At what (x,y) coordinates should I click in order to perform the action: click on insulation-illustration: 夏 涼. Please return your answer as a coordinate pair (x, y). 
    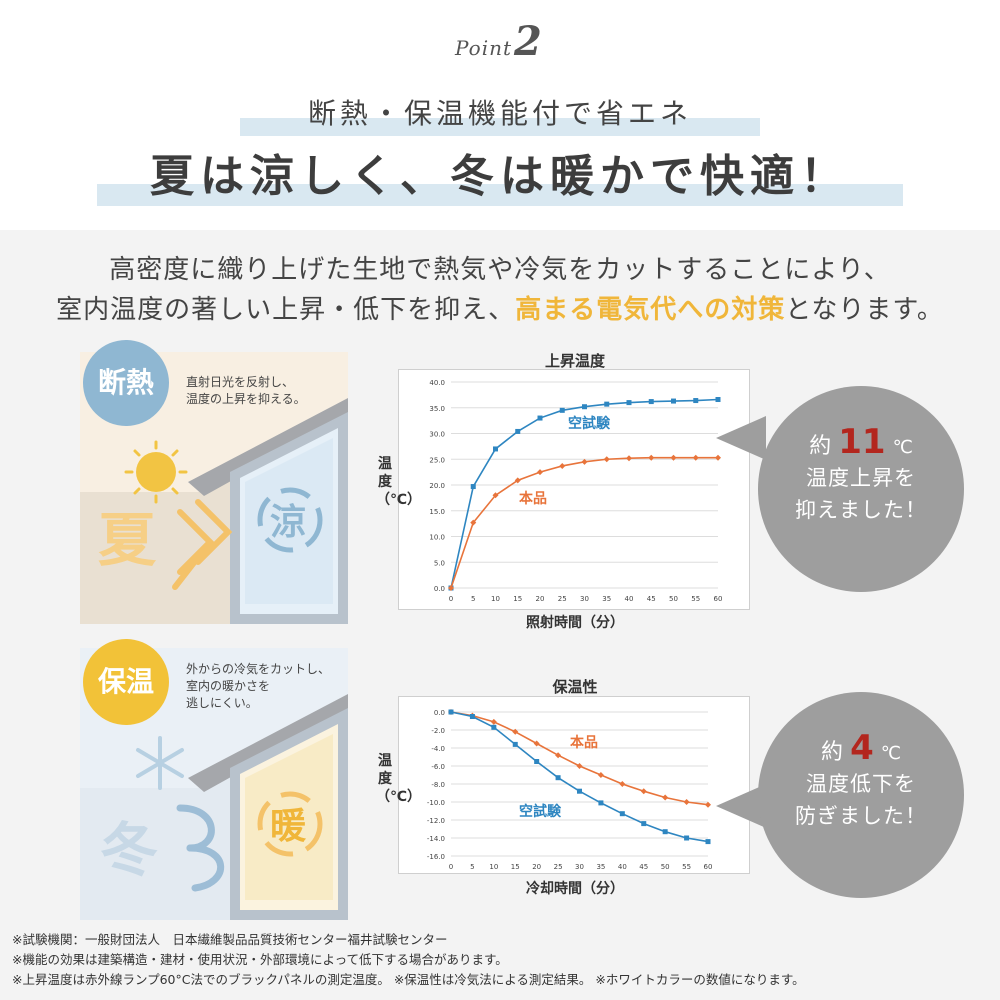
    Looking at the image, I should click on (214, 488).